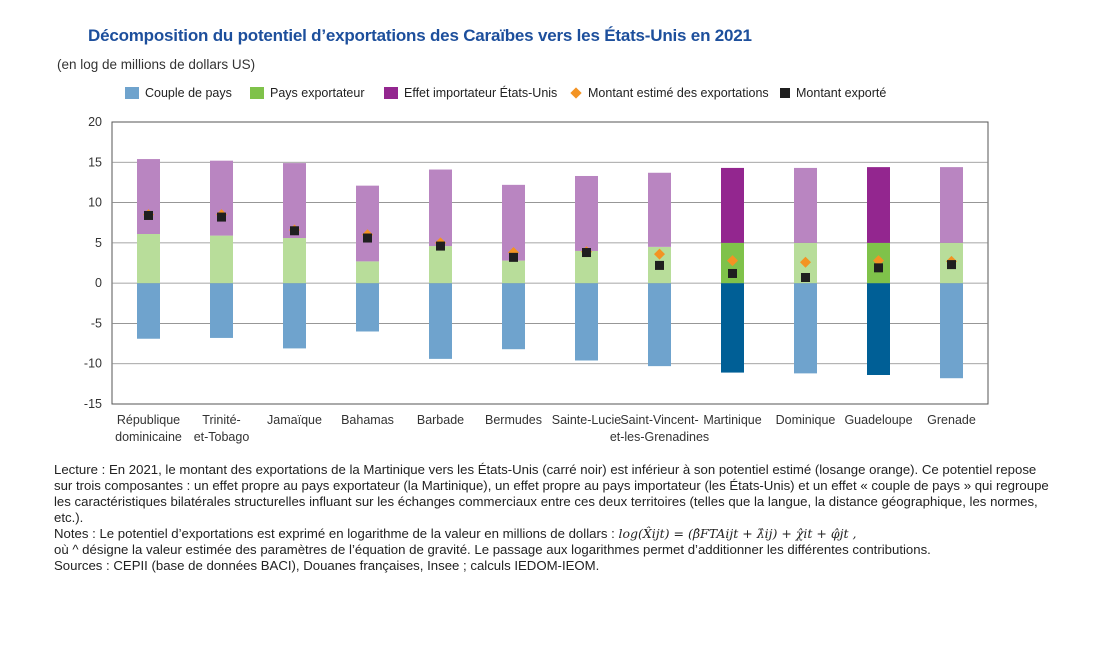 Image resolution: width=1100 pixels, height=653 pixels. What do you see at coordinates (98, 243) in the screenshot?
I see `y-tick-label: 5` at bounding box center [98, 243].